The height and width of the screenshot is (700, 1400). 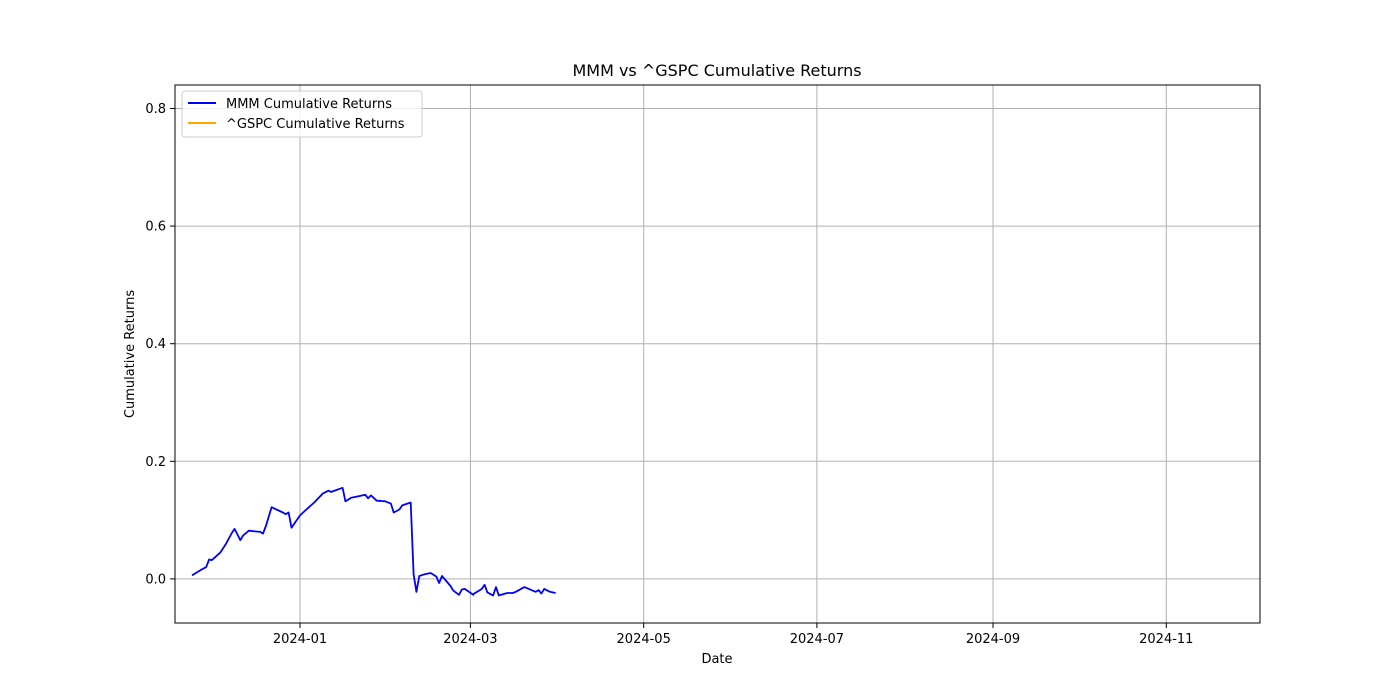 I want to click on series-lines, so click(x=373, y=541).